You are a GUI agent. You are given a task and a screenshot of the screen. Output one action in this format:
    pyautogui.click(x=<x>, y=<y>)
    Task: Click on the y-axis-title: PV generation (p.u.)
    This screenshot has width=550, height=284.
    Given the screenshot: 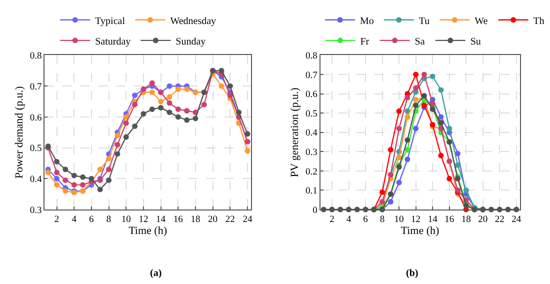 What is the action you would take?
    pyautogui.click(x=295, y=132)
    